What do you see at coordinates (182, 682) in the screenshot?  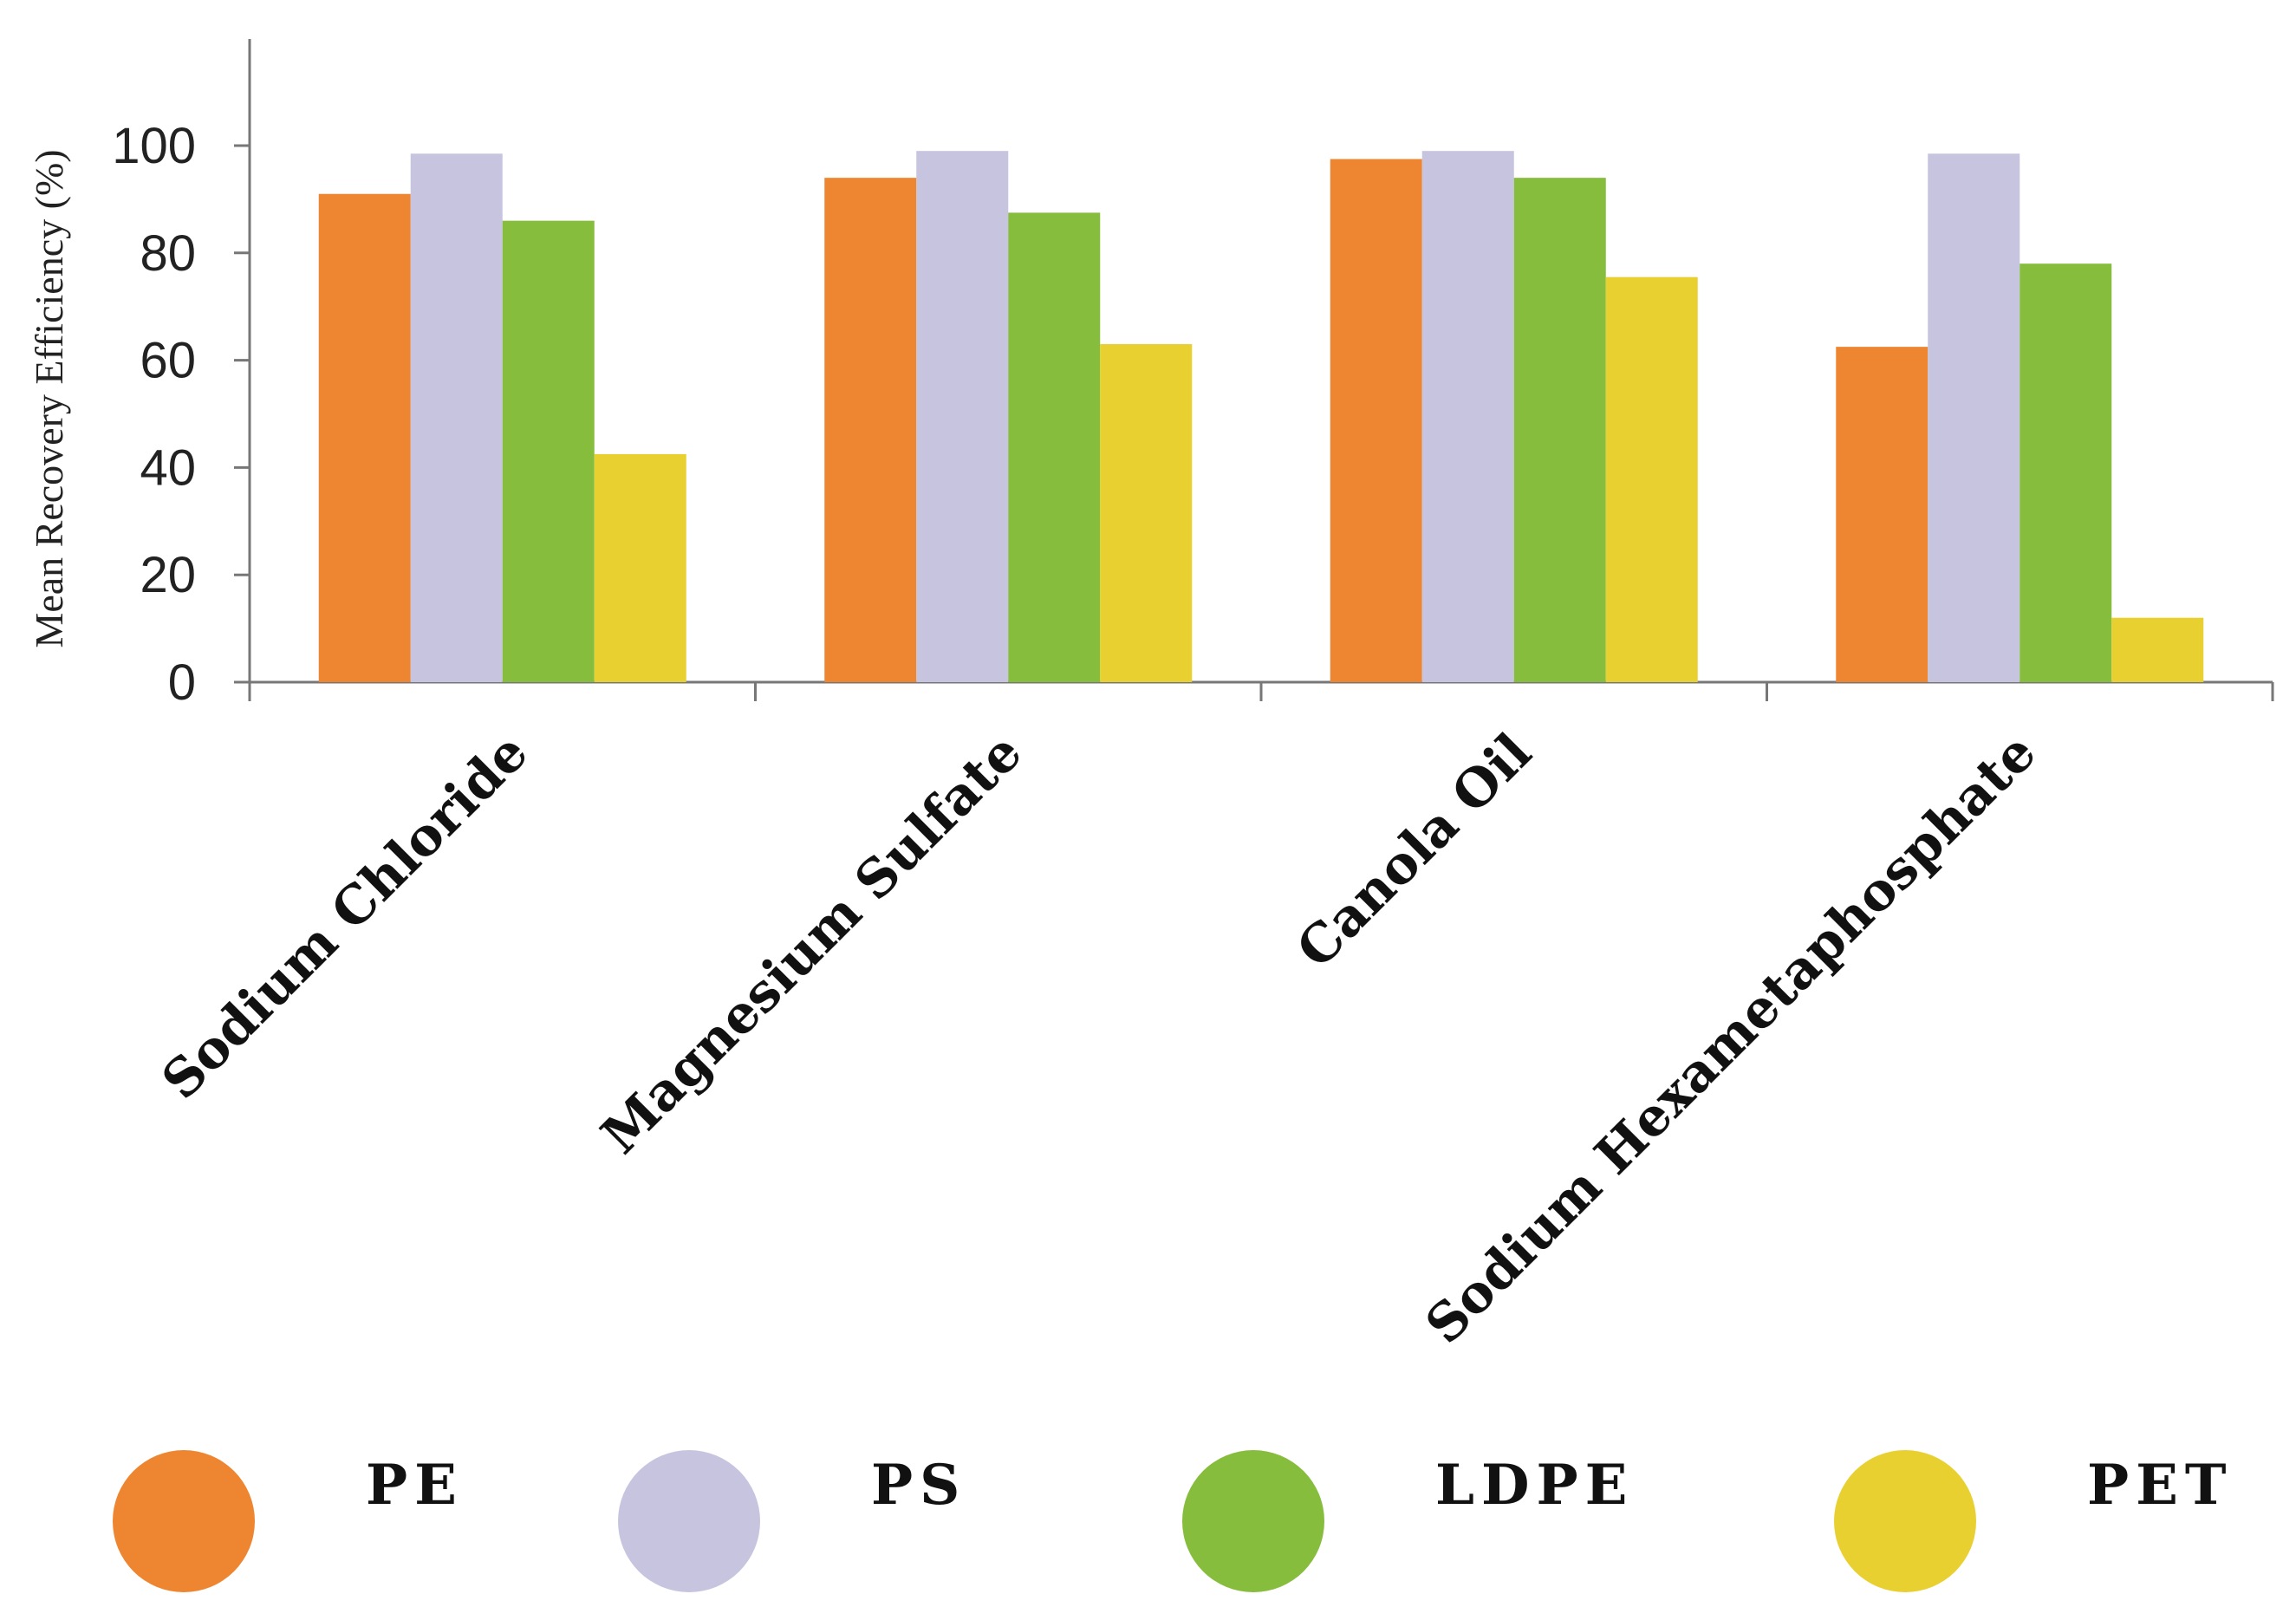 I see `y-tick-label: 0` at bounding box center [182, 682].